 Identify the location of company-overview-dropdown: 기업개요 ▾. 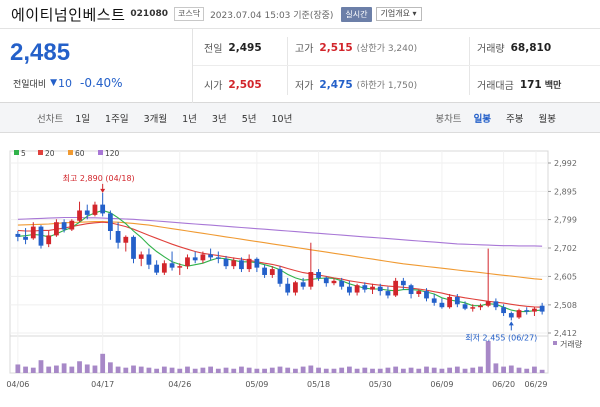
(398, 14).